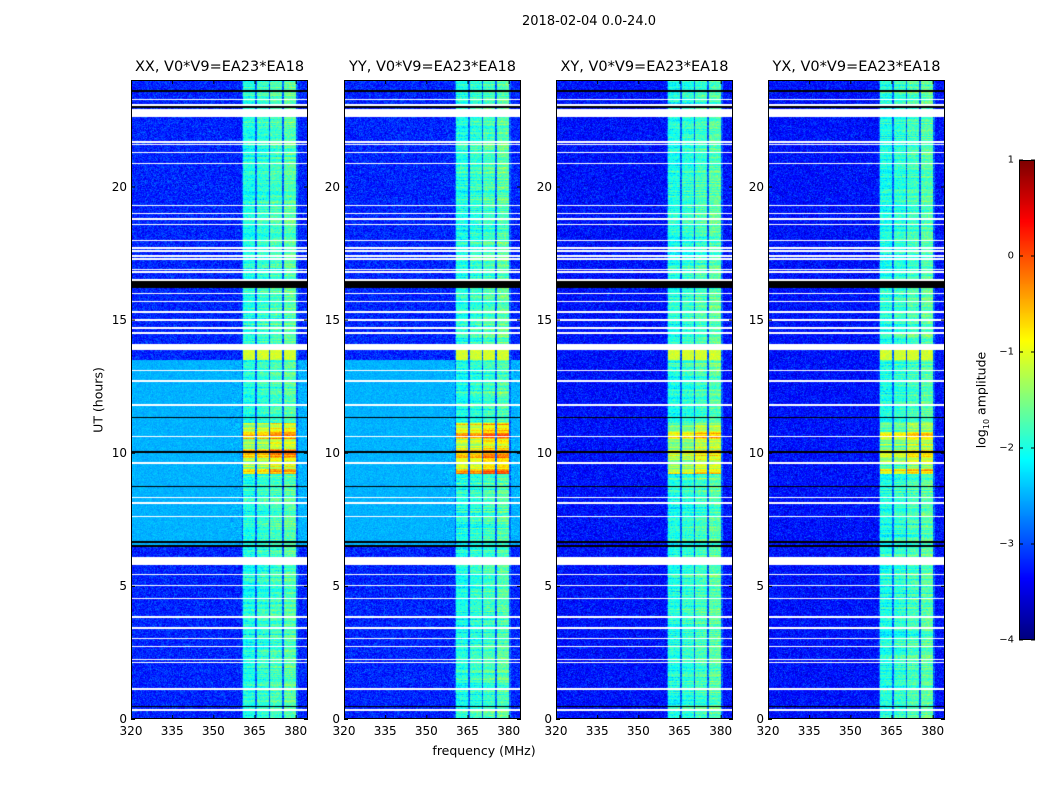 This screenshot has width=1050, height=800. What do you see at coordinates (1006, 544) in the screenshot?
I see `colorbar-tick-label: −3` at bounding box center [1006, 544].